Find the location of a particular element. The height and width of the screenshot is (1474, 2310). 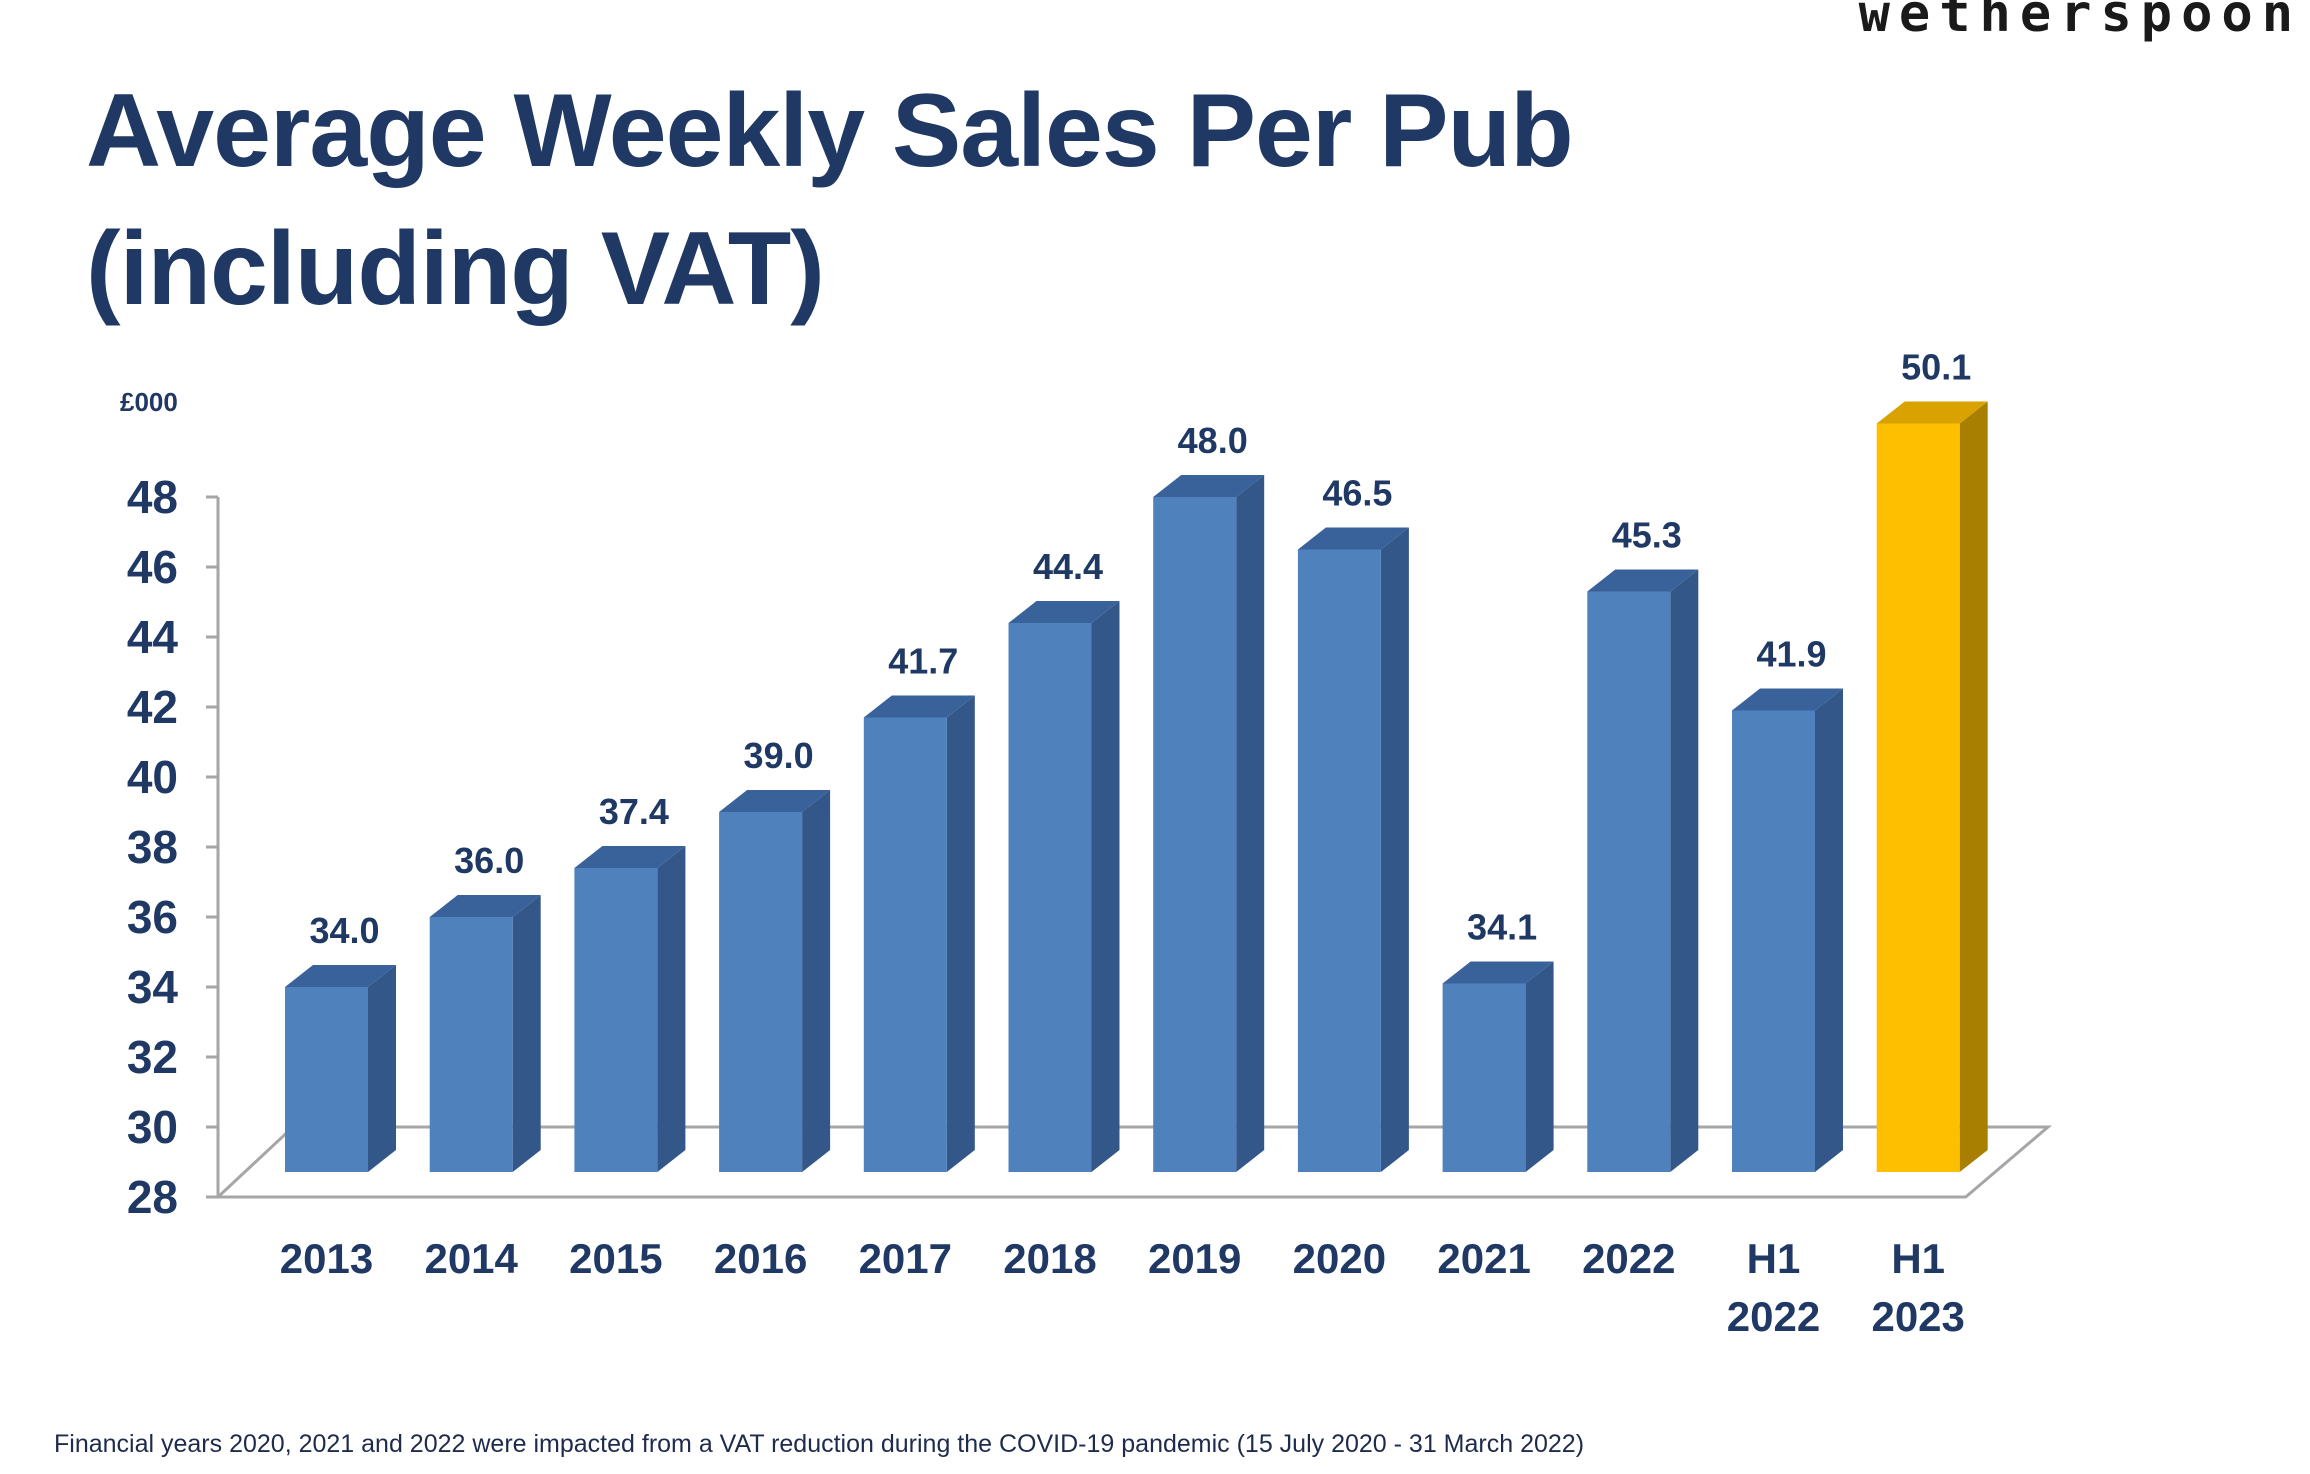

data-label: 44.4 is located at coordinates (1068, 566).